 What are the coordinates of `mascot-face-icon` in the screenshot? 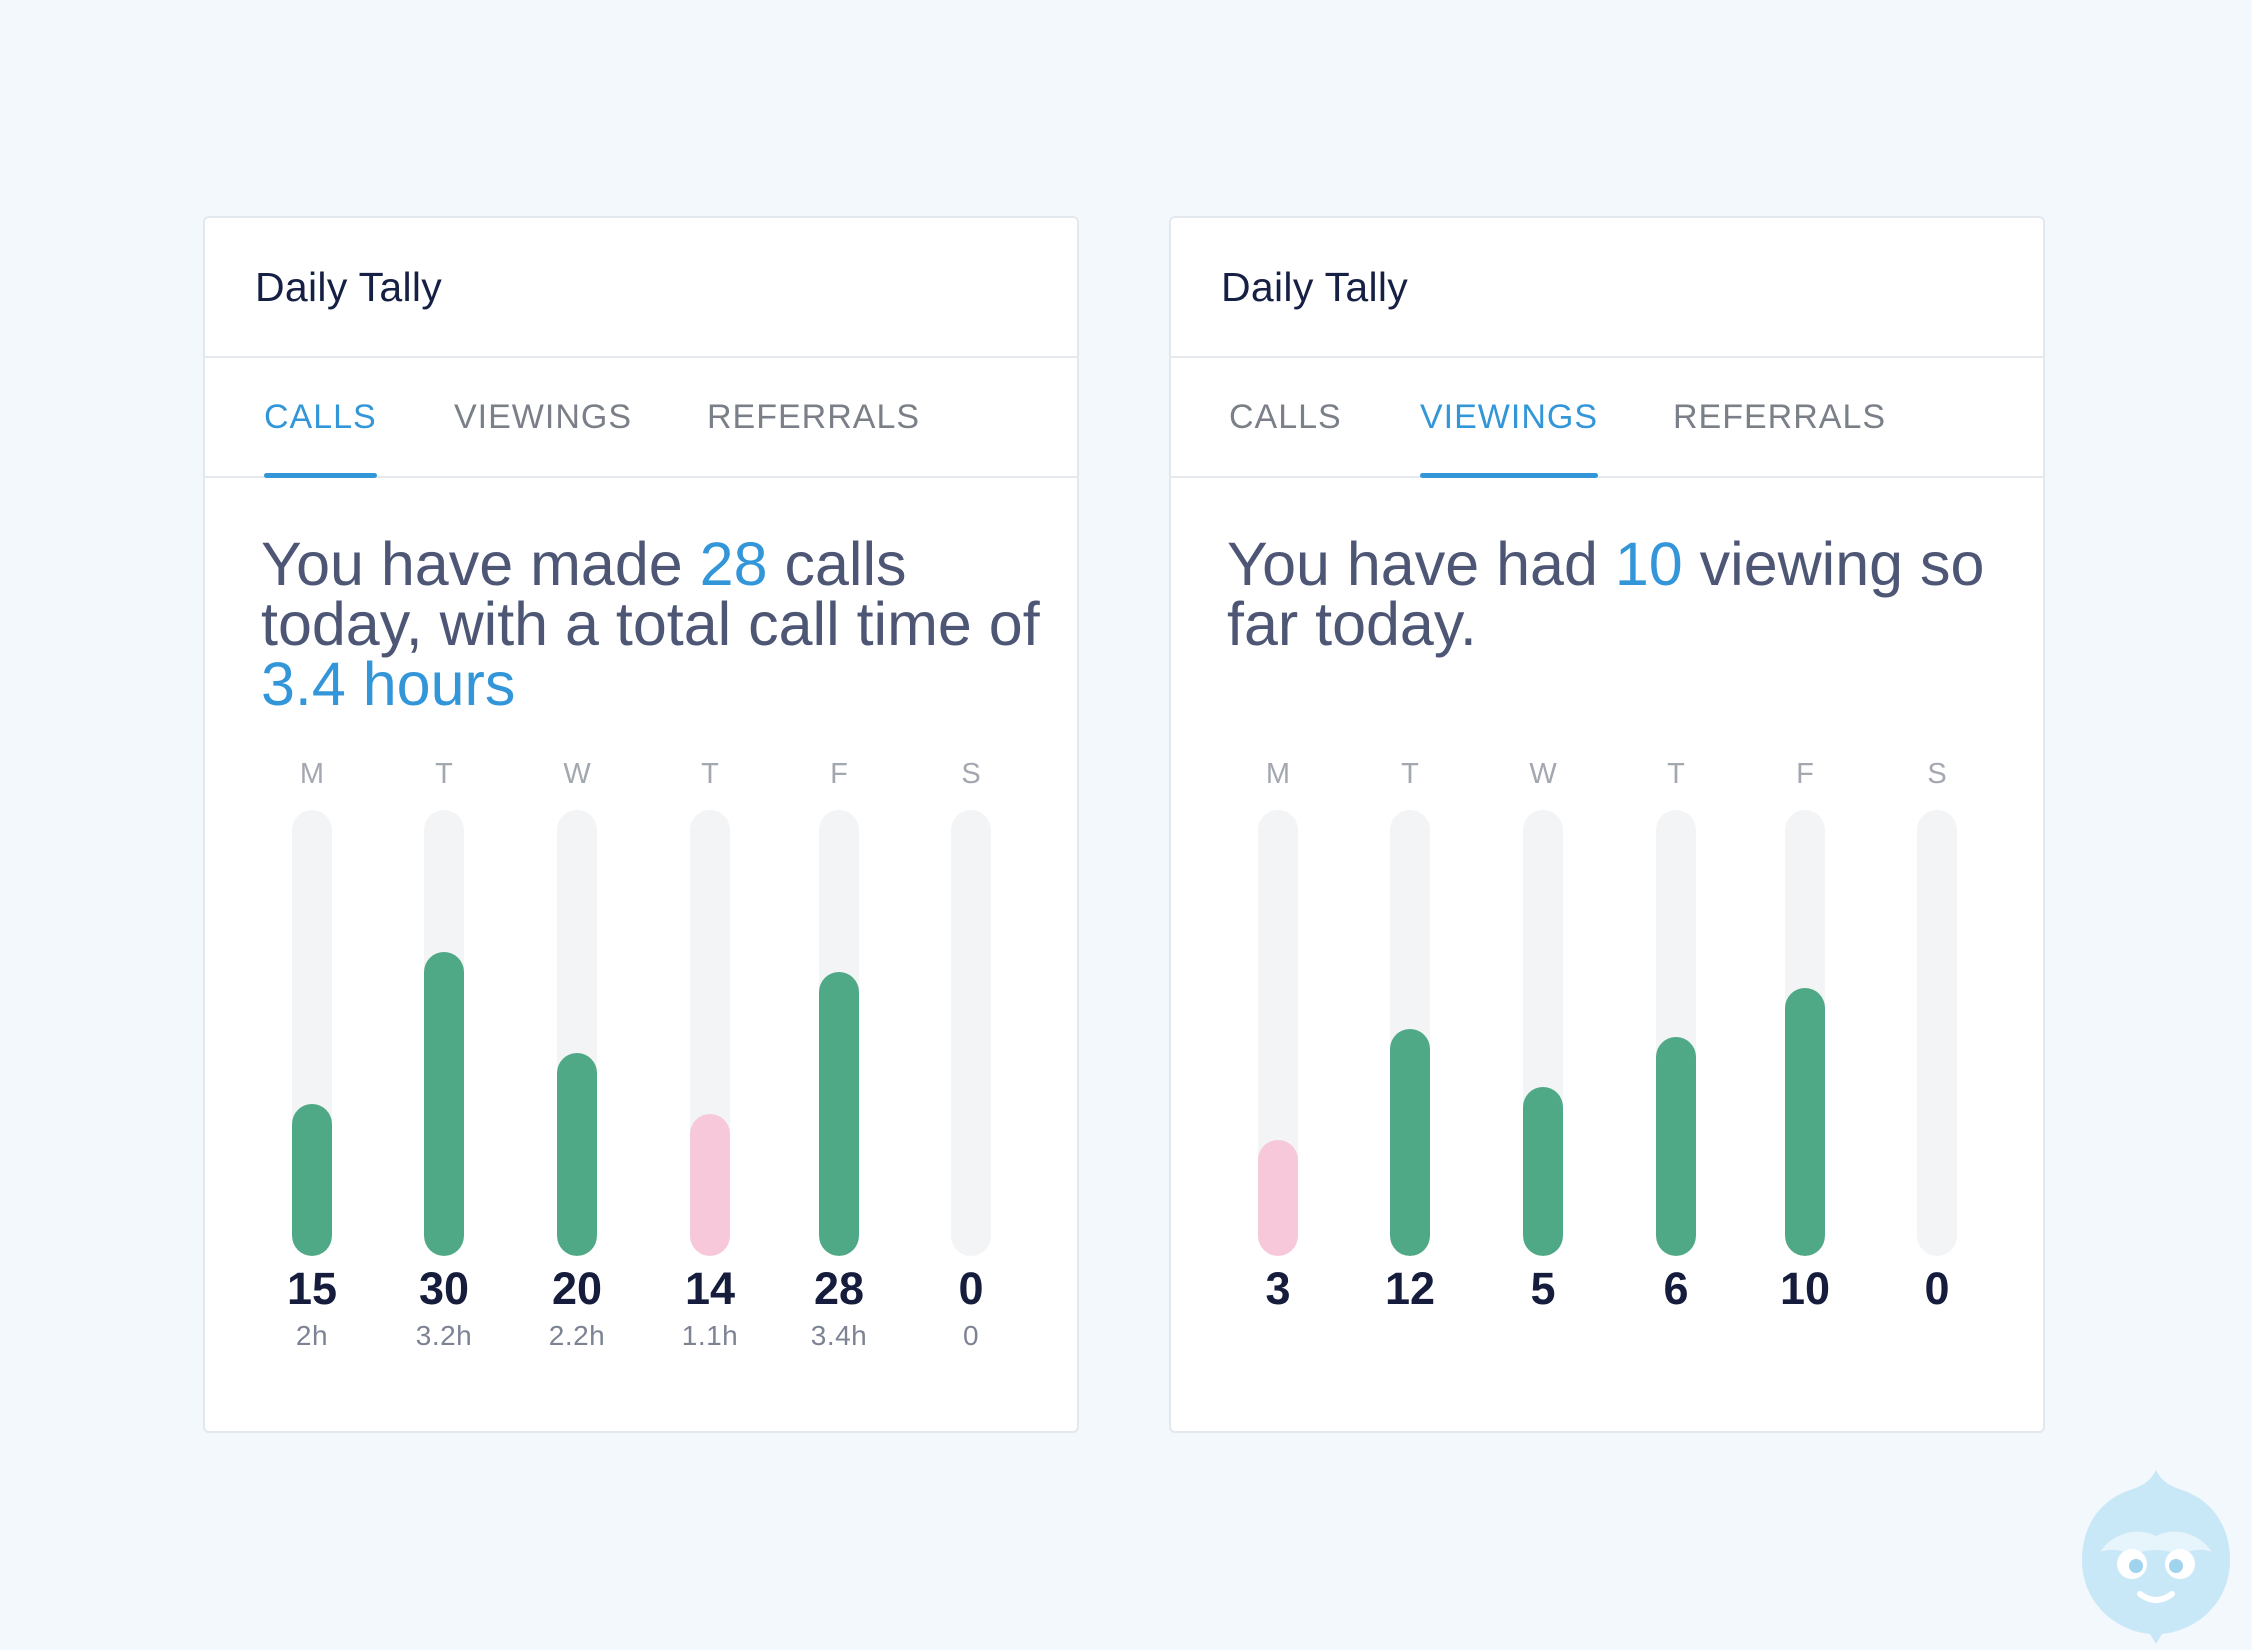 It's located at (2156, 1557).